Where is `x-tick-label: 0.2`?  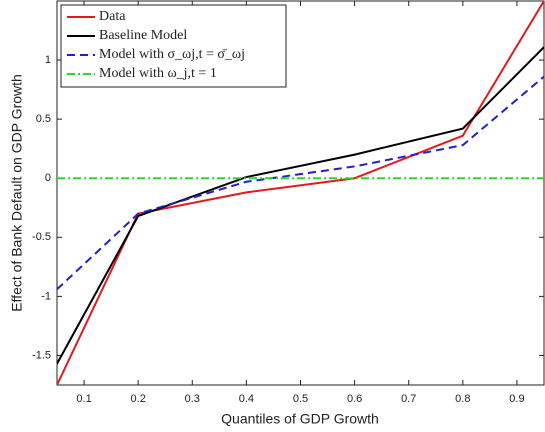 x-tick-label: 0.2 is located at coordinates (138, 399).